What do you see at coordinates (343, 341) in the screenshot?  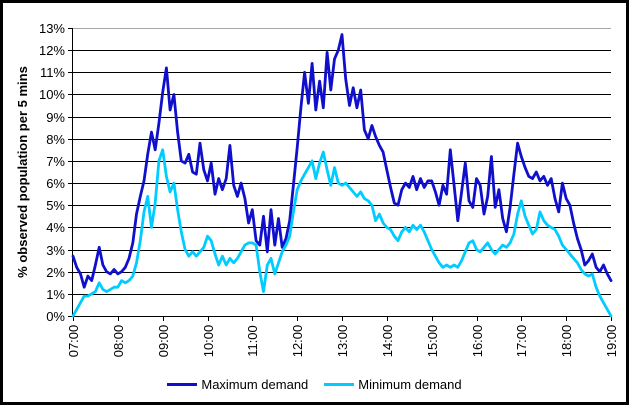 I see `x-tick-label: 13:00` at bounding box center [343, 341].